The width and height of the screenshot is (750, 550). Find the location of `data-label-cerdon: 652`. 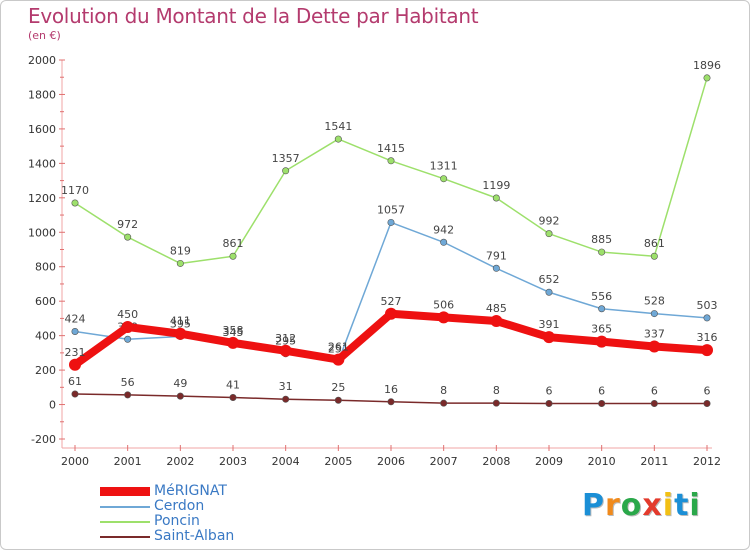

data-label-cerdon: 652 is located at coordinates (549, 279).